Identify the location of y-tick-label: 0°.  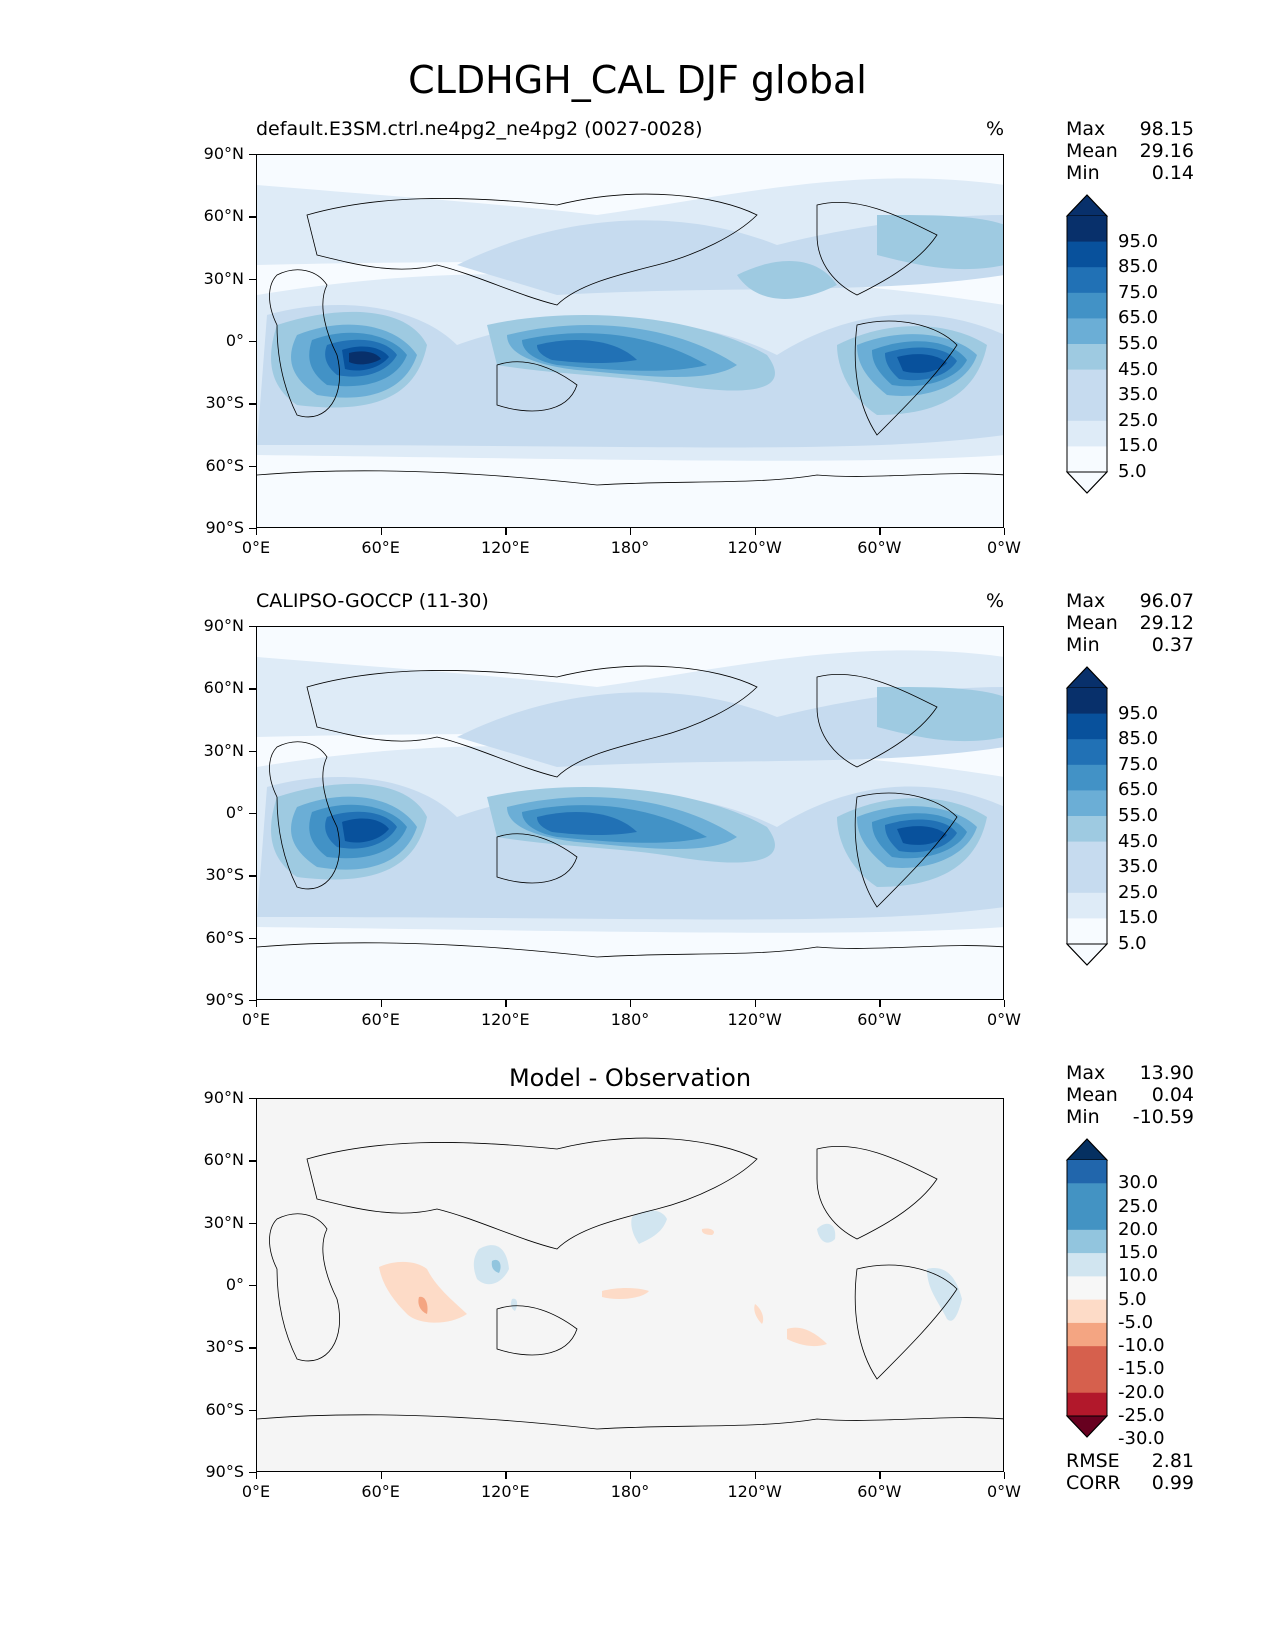
(234, 1284).